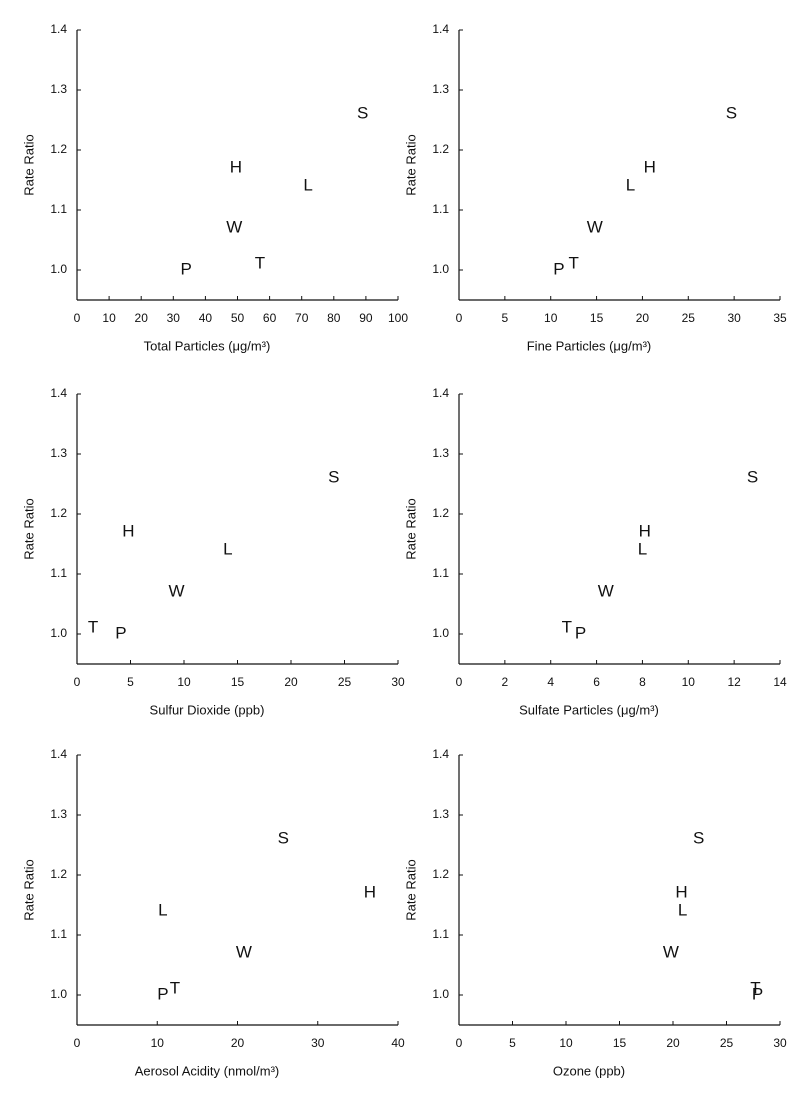  What do you see at coordinates (642, 682) in the screenshot?
I see `x-tick-label: 8` at bounding box center [642, 682].